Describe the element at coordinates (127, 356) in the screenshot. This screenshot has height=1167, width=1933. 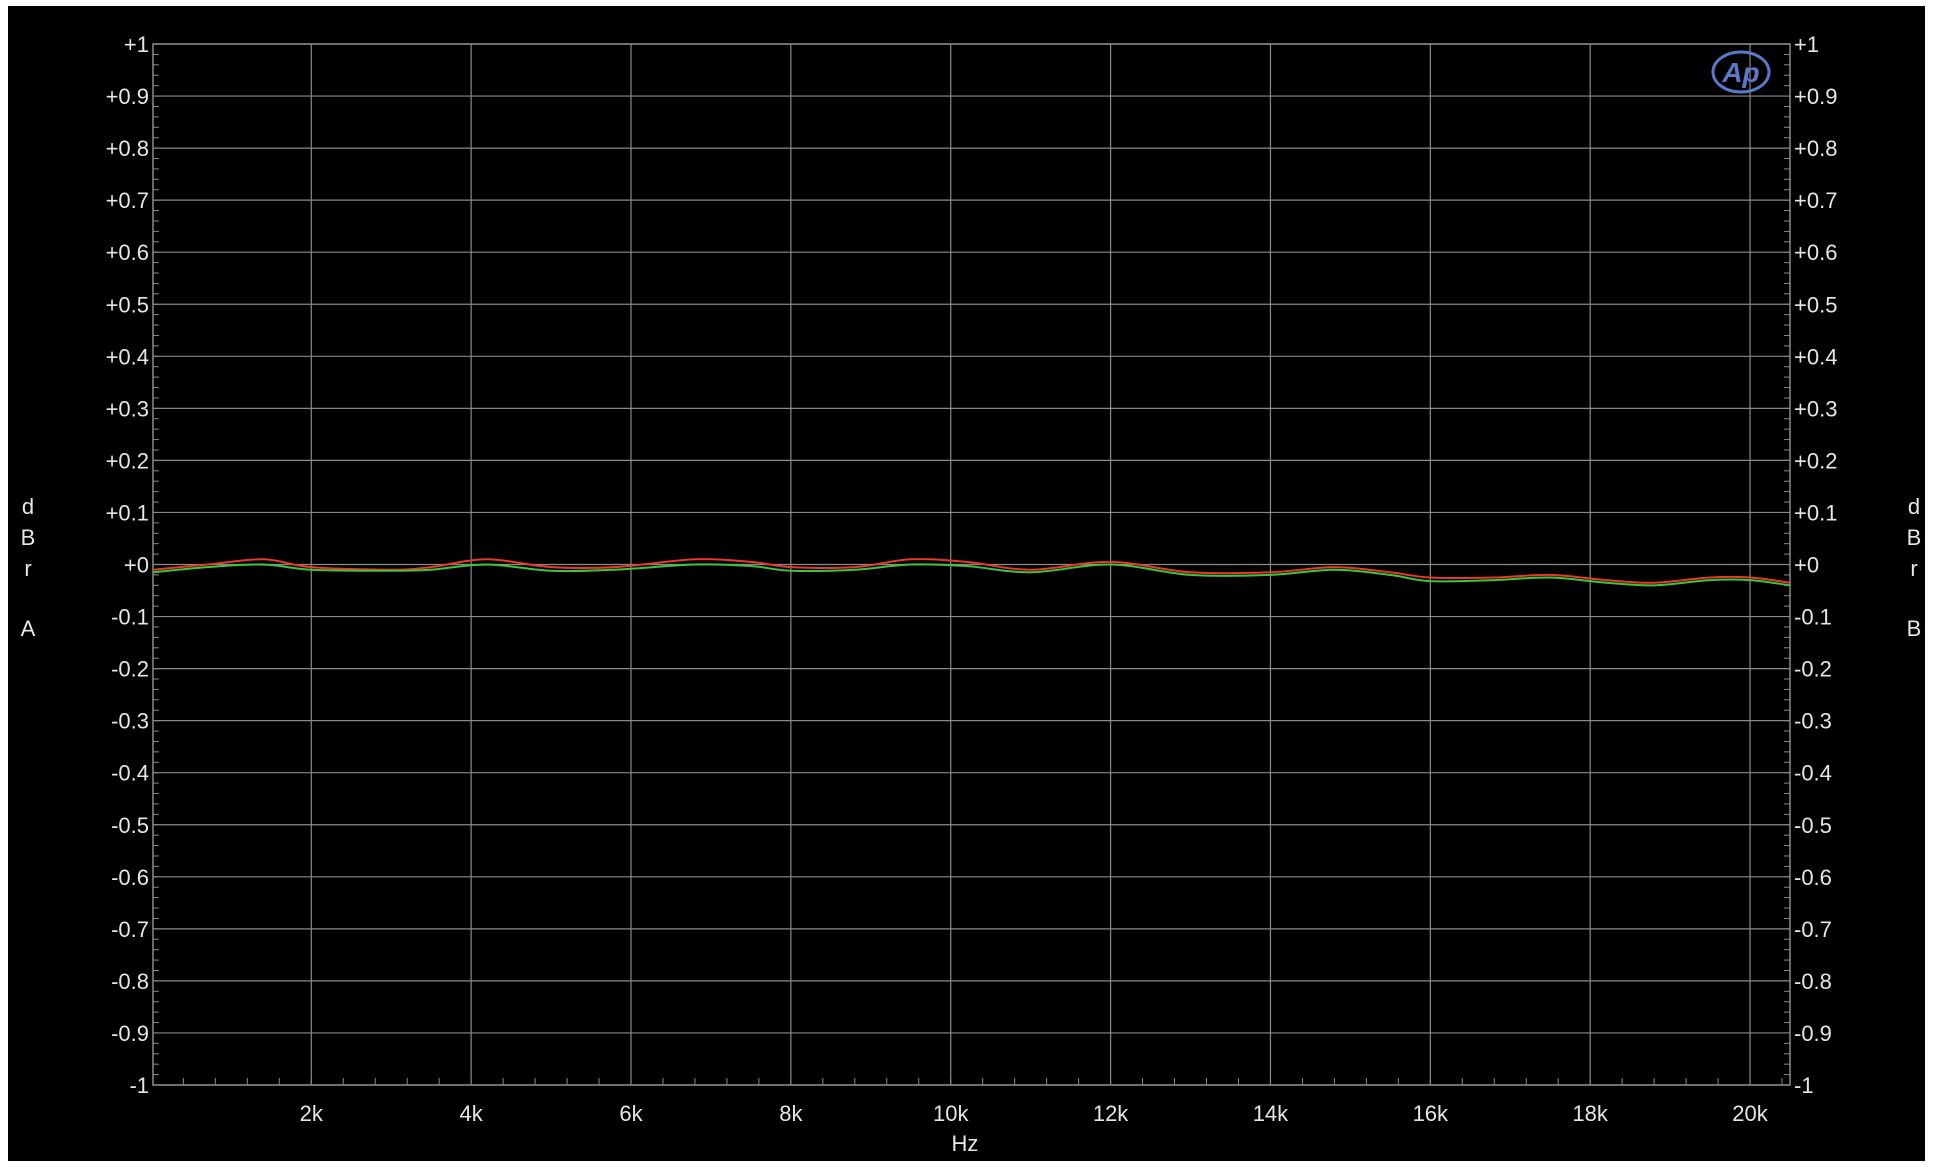
I see `y-tick-label-left: +0.4` at that location.